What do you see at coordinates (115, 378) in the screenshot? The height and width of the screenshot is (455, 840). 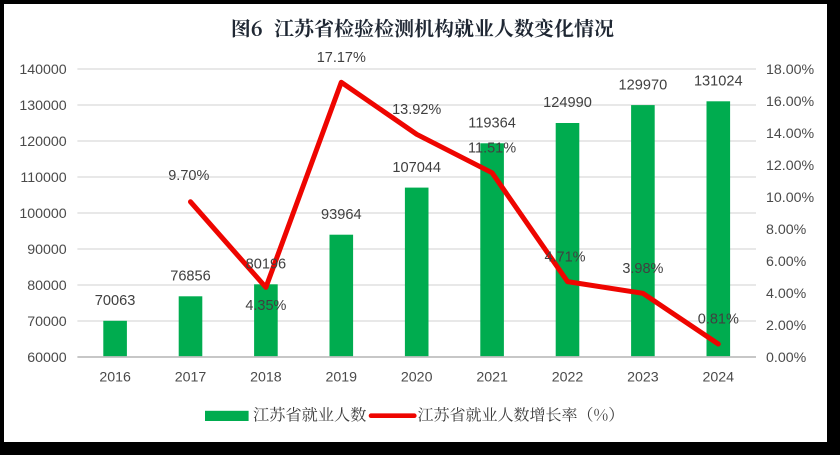 I see `svg-text: 2016` at bounding box center [115, 378].